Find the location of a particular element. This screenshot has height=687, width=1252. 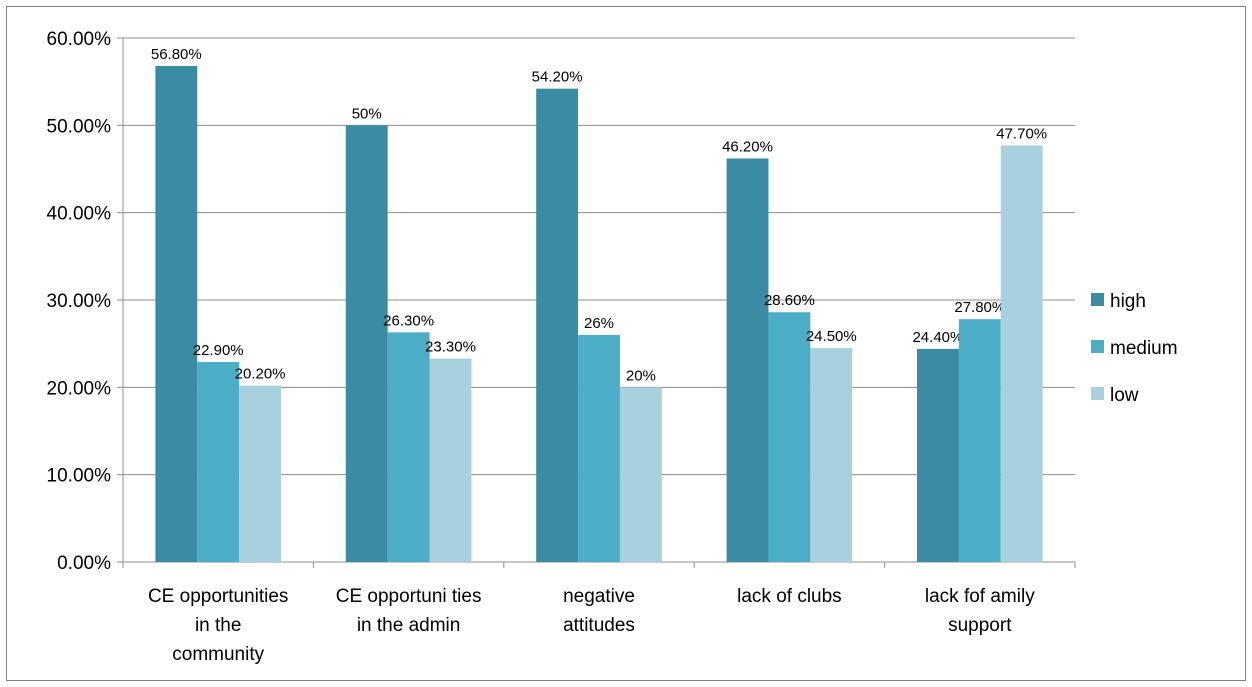

data-label: 47.70% is located at coordinates (1021, 133).